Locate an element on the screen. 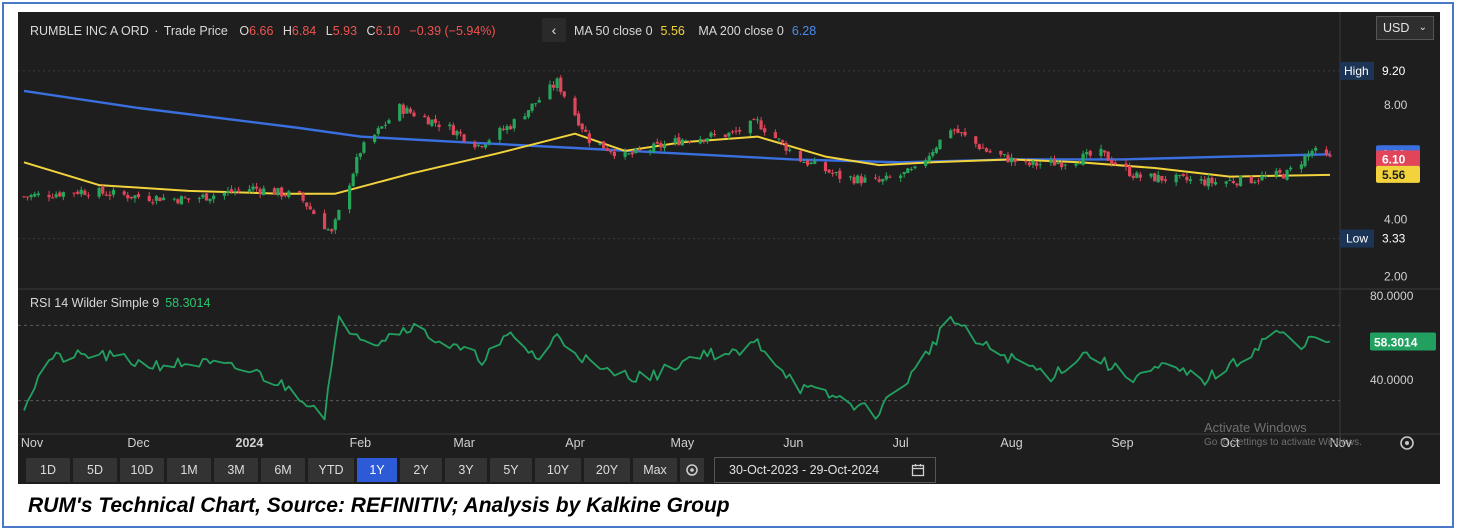  time-tick-label: Jul is located at coordinates (901, 443).